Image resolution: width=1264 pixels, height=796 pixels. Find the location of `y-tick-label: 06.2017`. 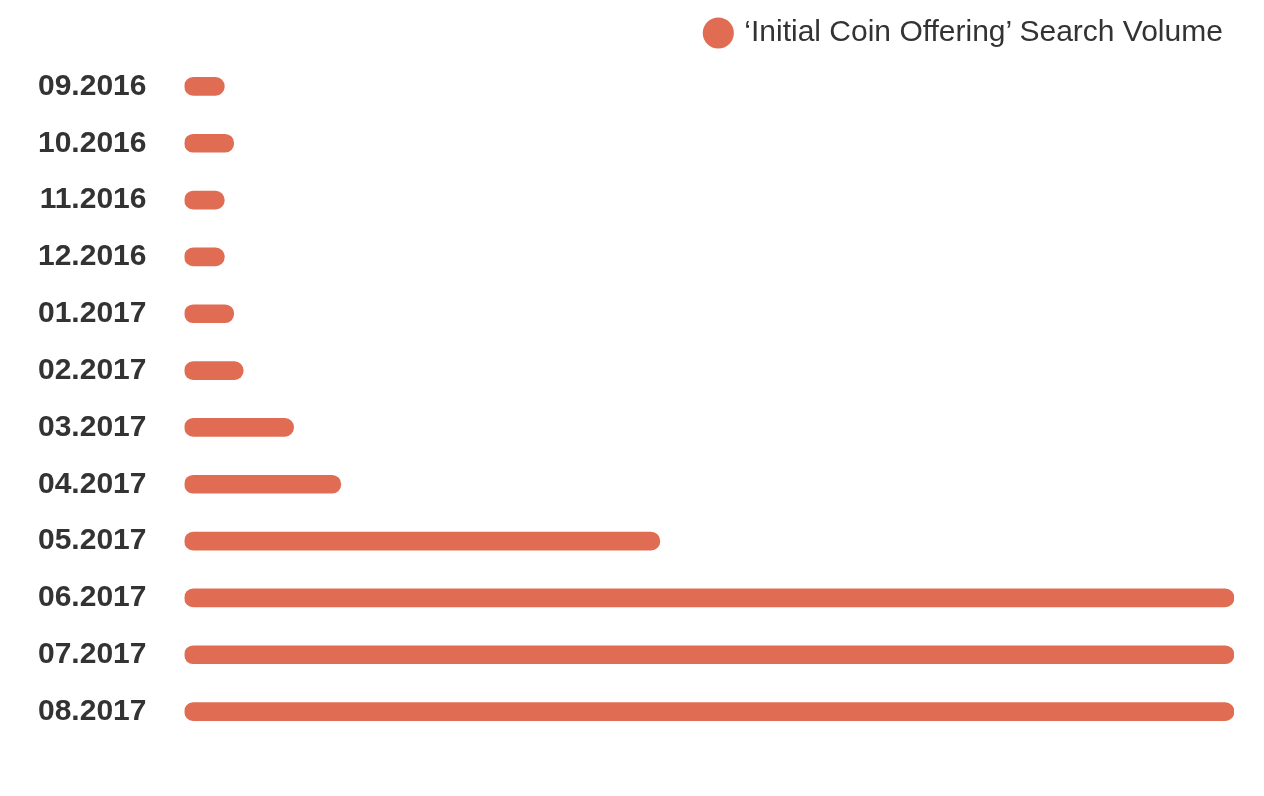

y-tick-label: 06.2017 is located at coordinates (92, 596).